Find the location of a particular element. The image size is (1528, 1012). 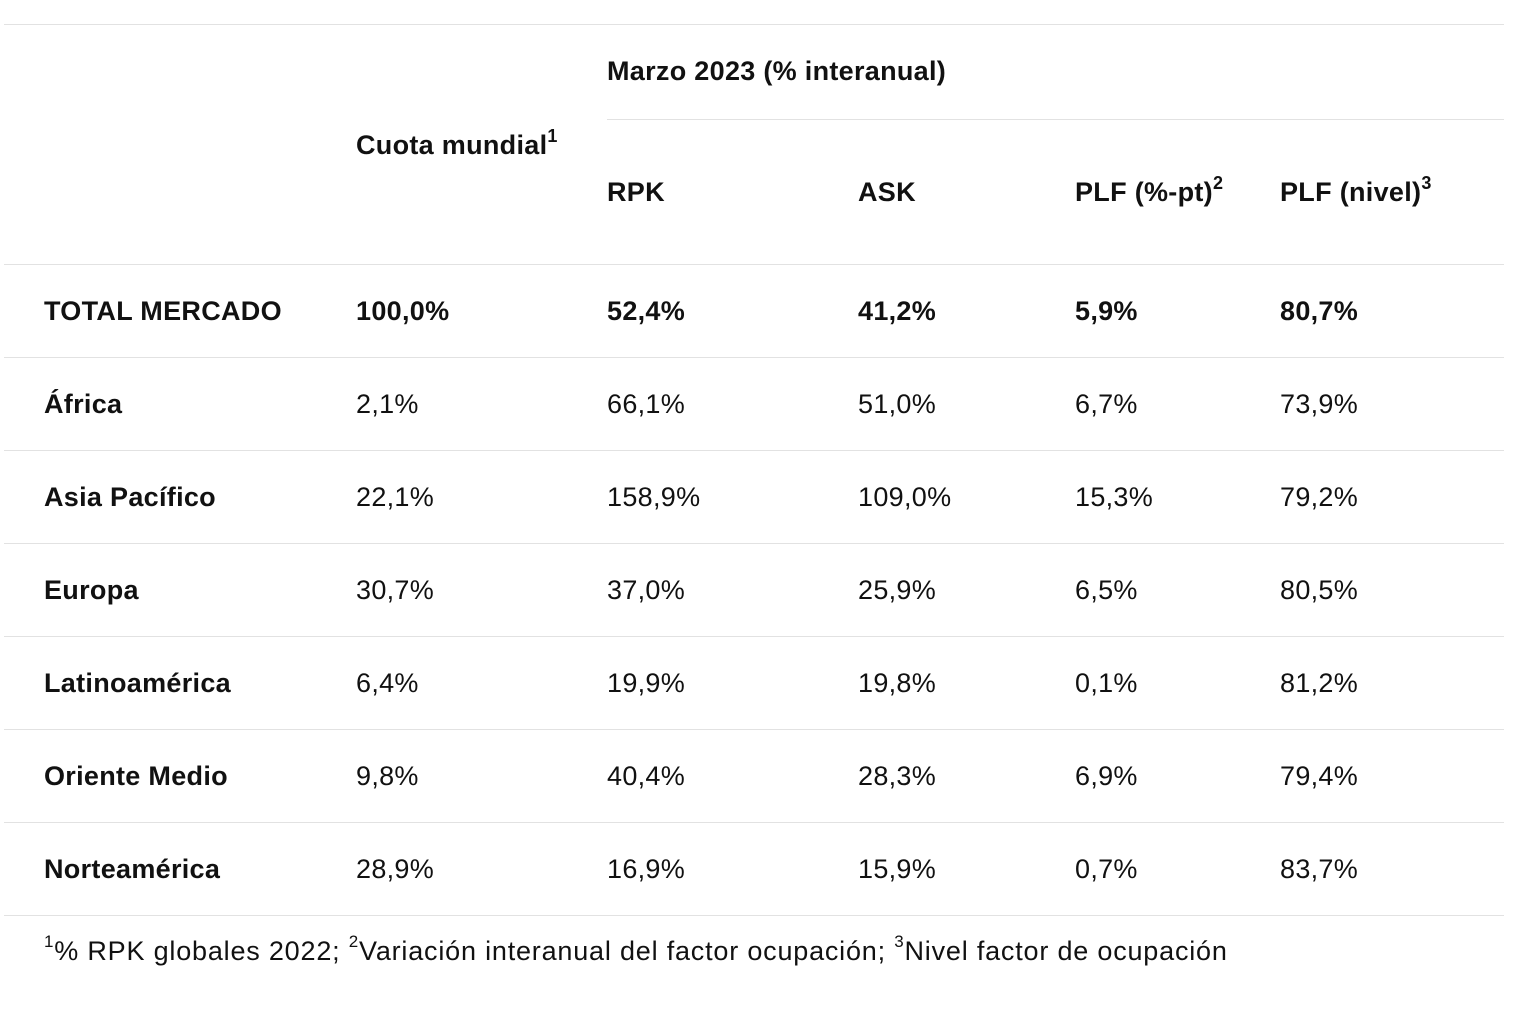

footnote-marker-1: 1 is located at coordinates (552, 135).